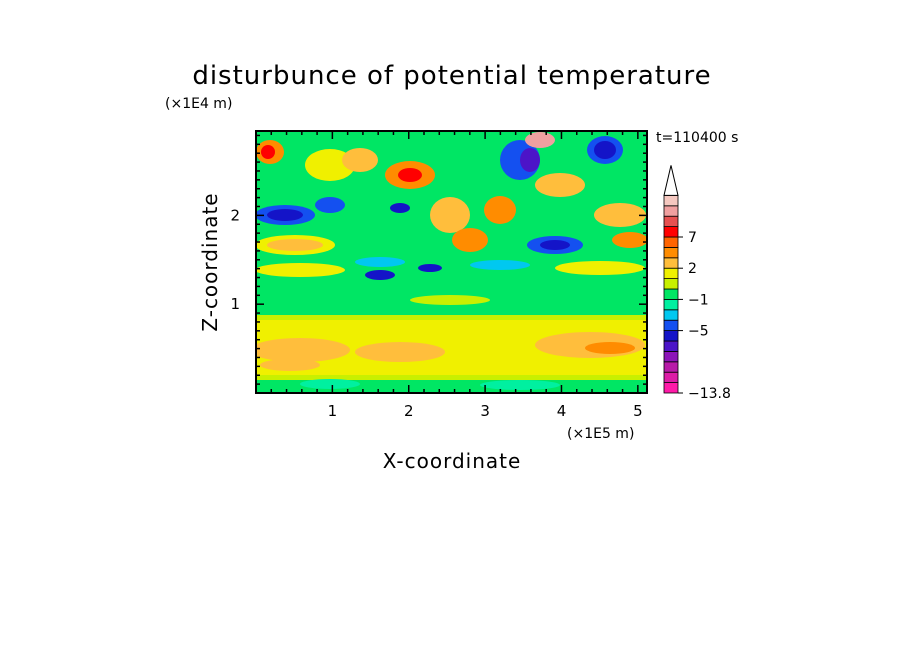  Describe the element at coordinates (562, 411) in the screenshot. I see `x-tick-label: 4` at that location.